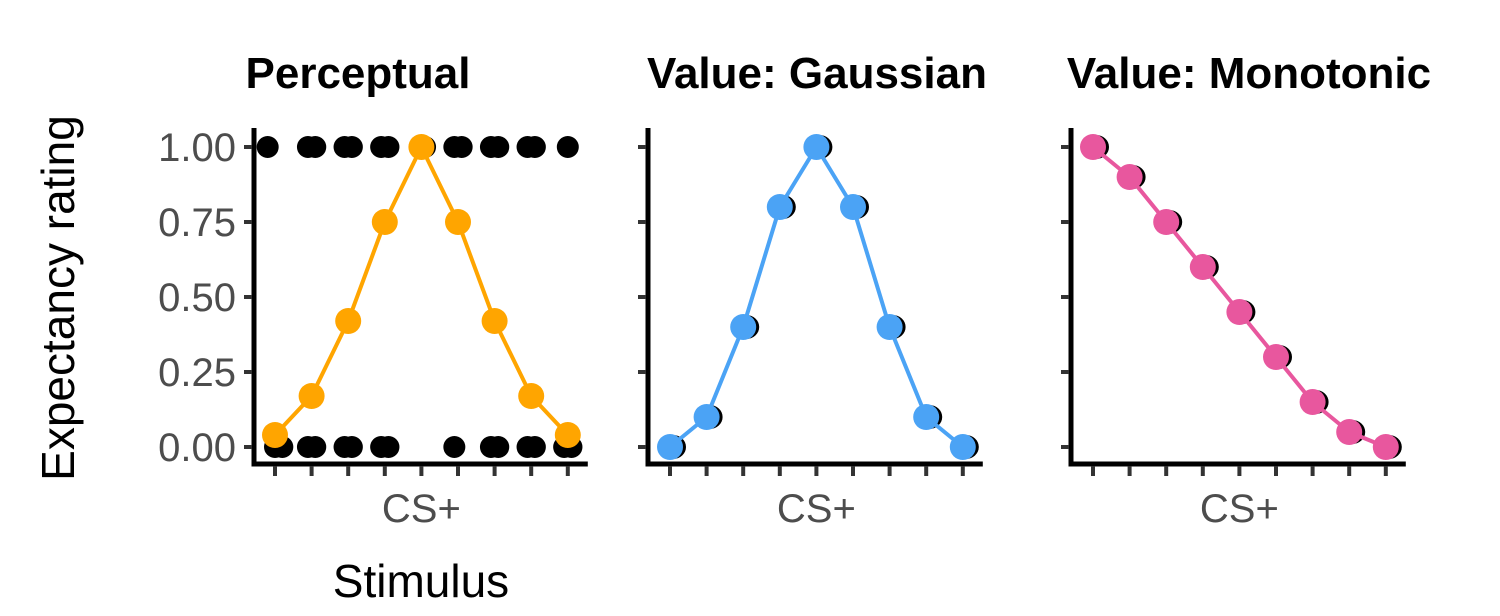 This screenshot has height=616, width=1500. What do you see at coordinates (1249, 73) in the screenshot?
I see `panel-title: Value: Monotonic` at bounding box center [1249, 73].